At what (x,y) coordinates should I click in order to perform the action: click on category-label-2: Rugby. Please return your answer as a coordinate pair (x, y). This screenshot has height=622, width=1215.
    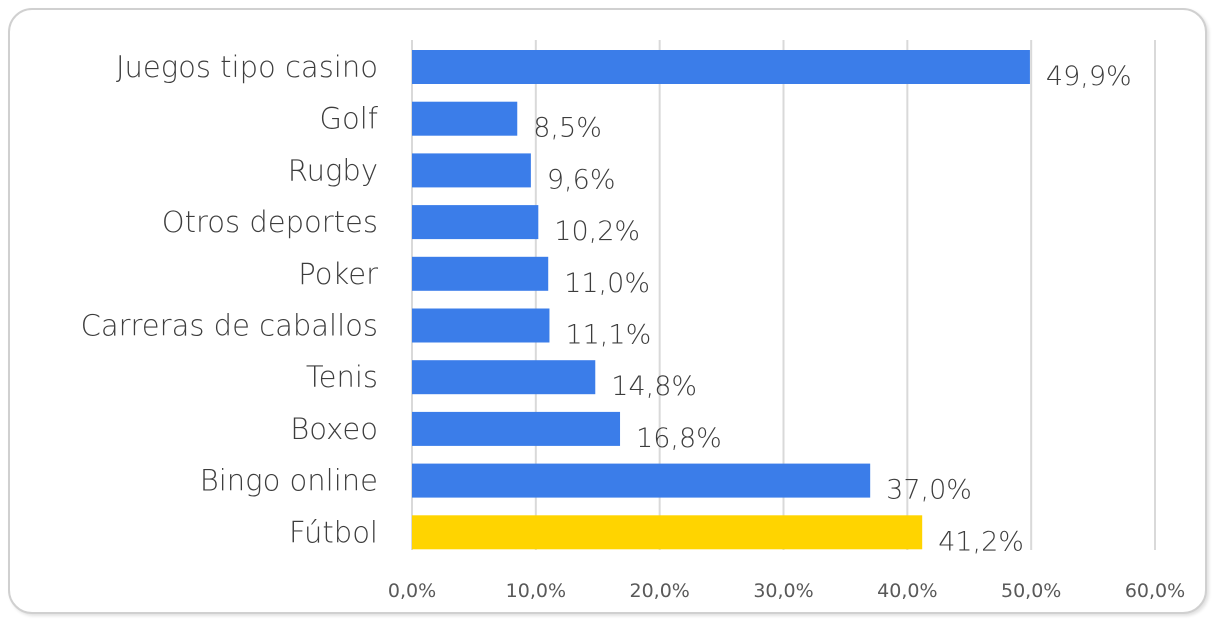
    Looking at the image, I should click on (333, 170).